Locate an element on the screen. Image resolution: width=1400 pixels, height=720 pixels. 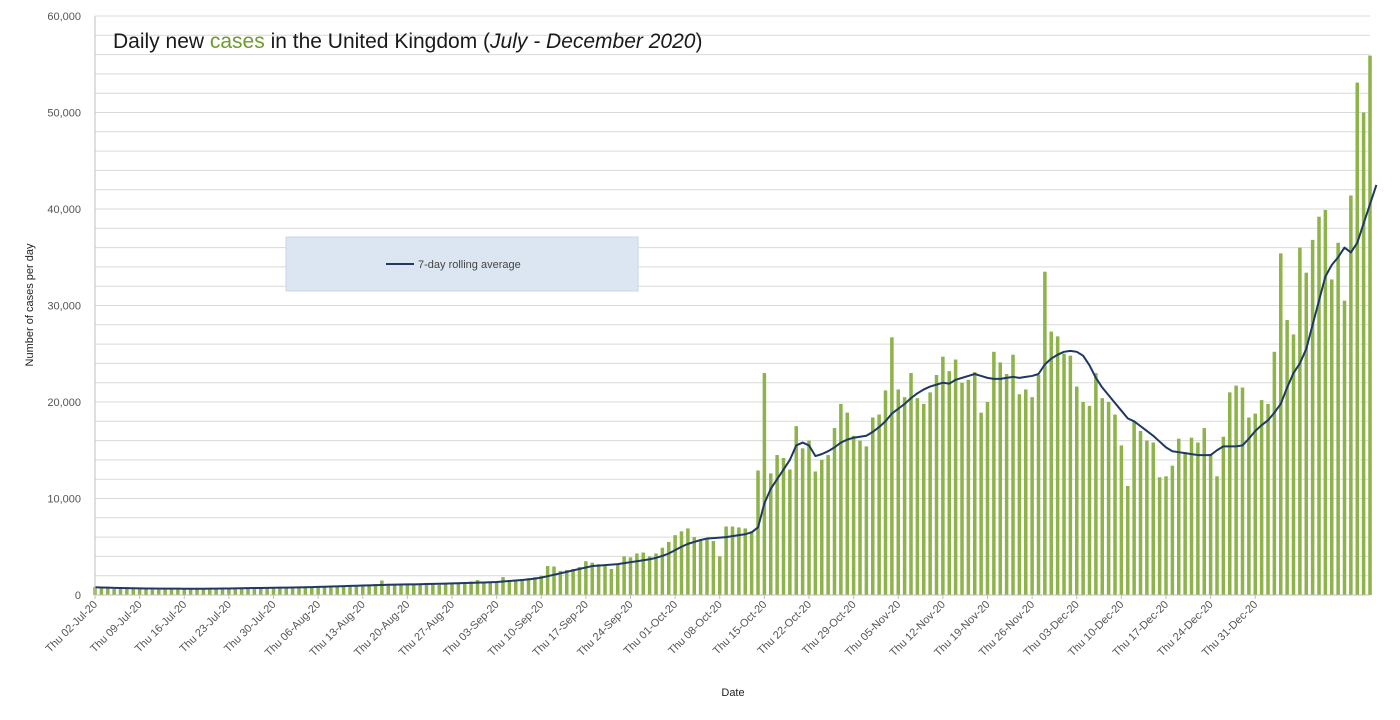
y-tick-label: 20,000 is located at coordinates (64, 403).